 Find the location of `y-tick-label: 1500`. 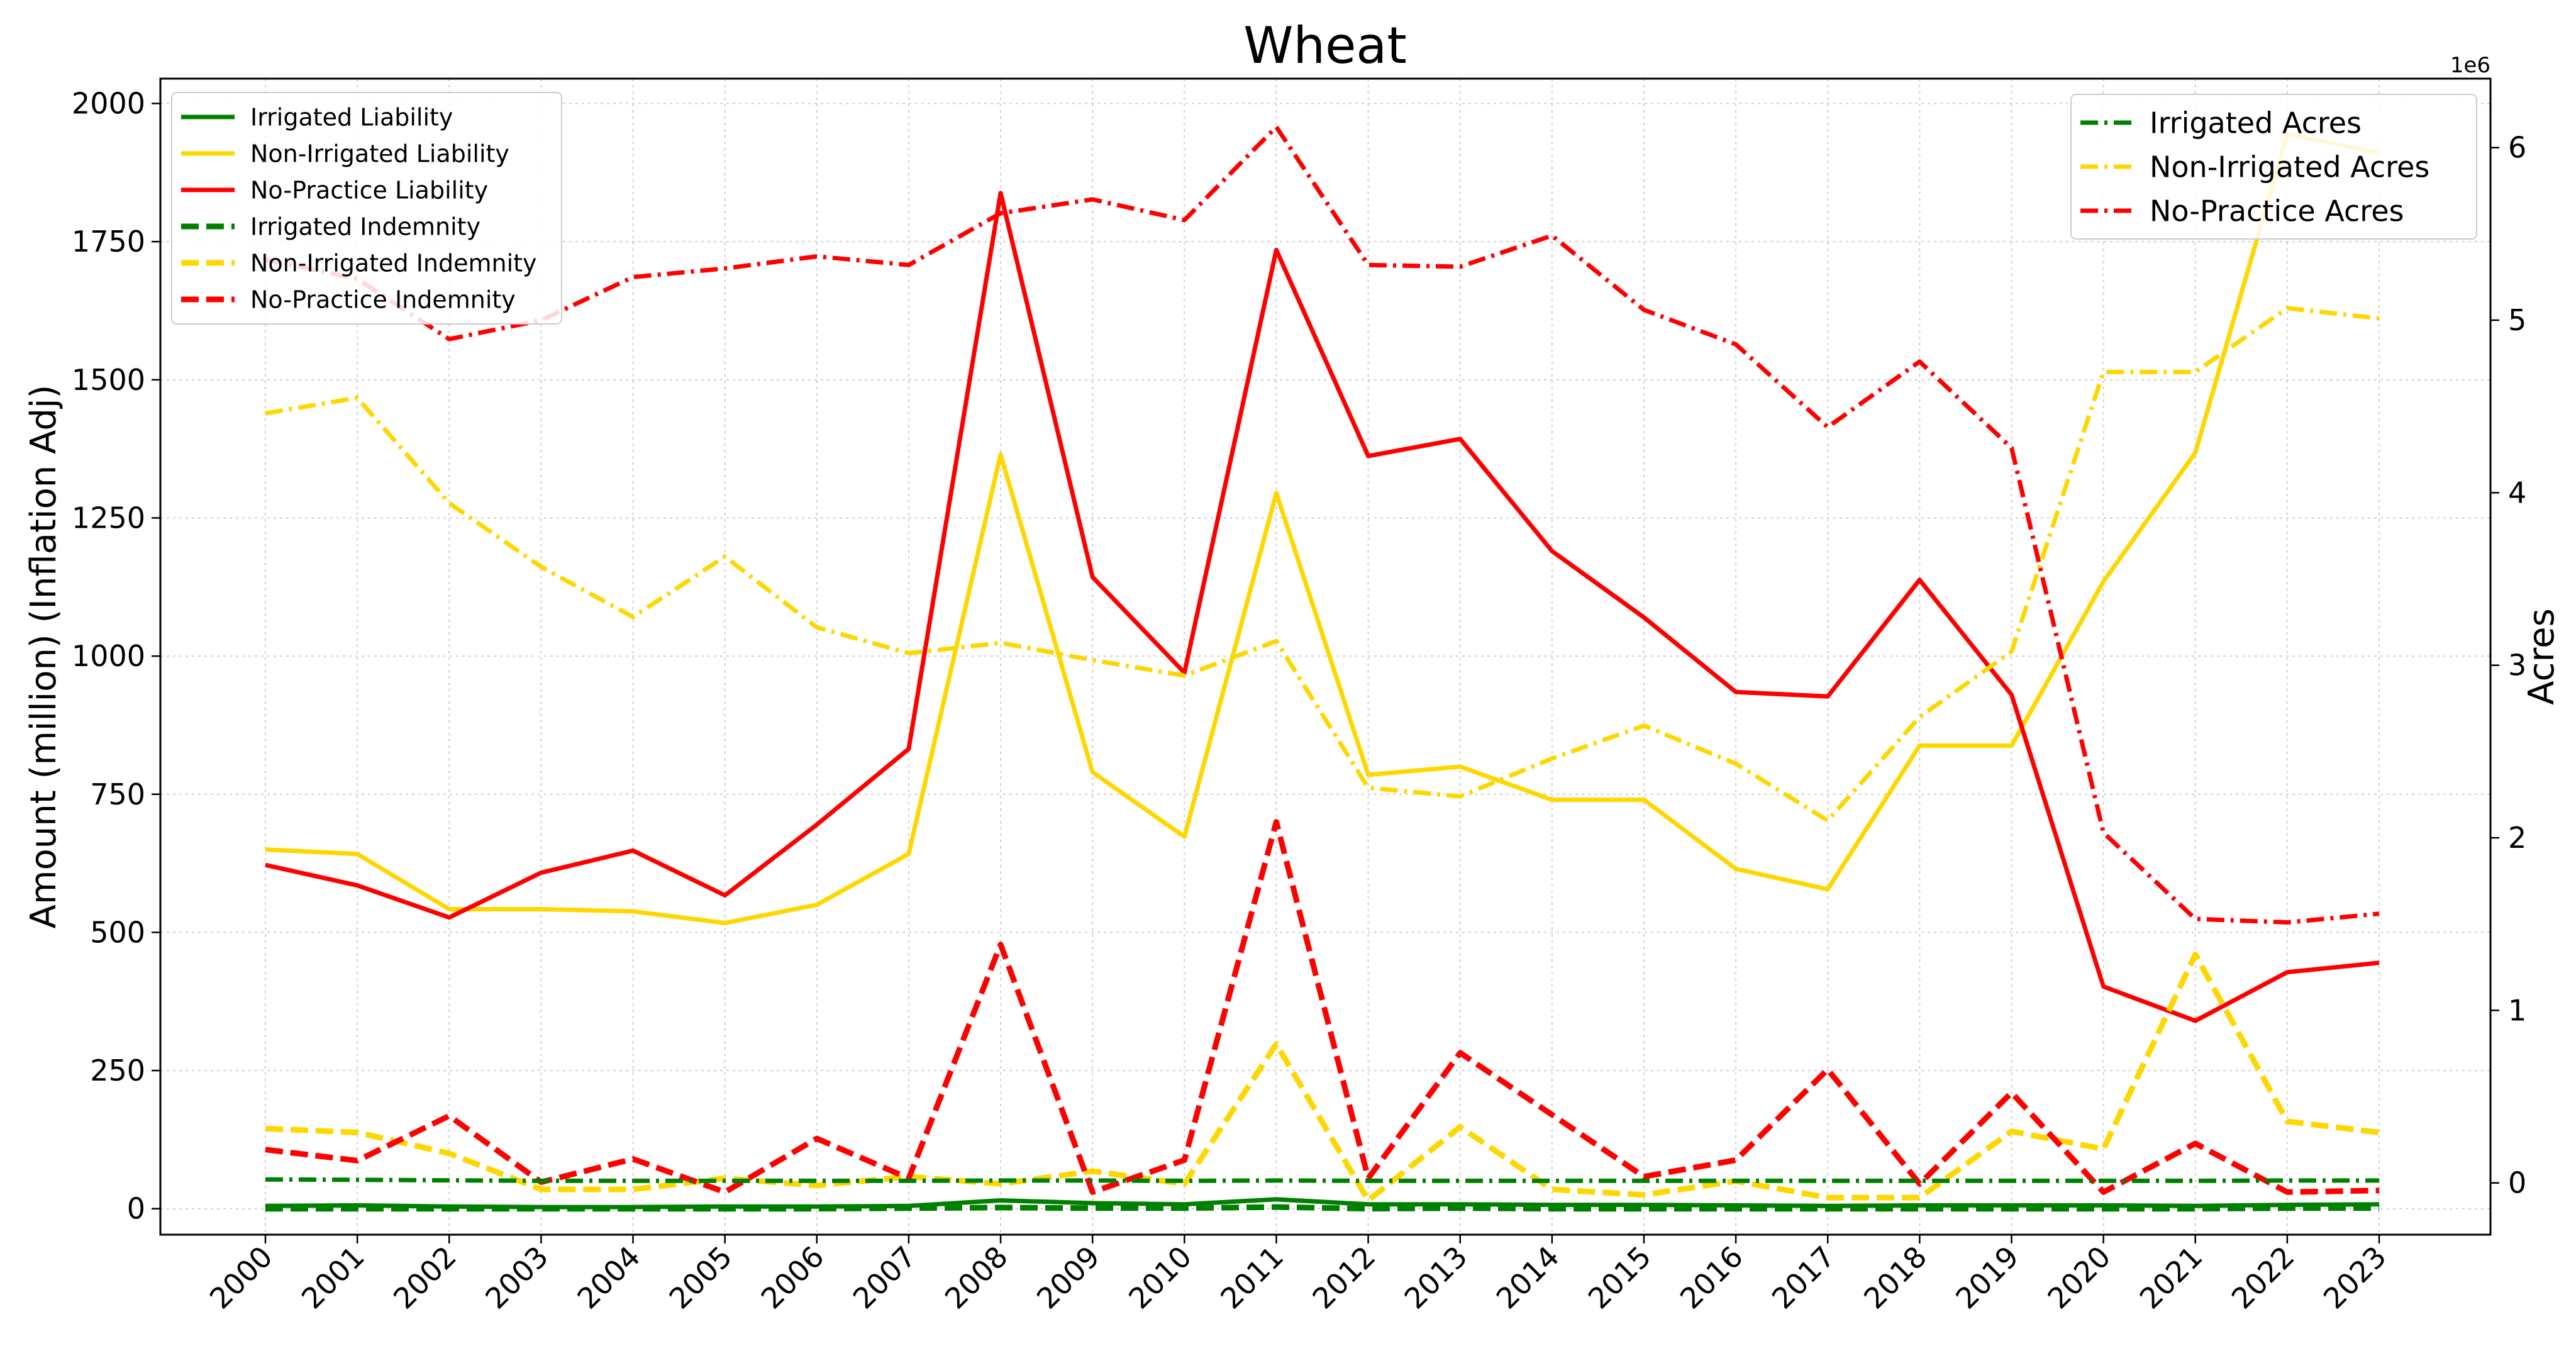

y-tick-label: 1500 is located at coordinates (108, 380).